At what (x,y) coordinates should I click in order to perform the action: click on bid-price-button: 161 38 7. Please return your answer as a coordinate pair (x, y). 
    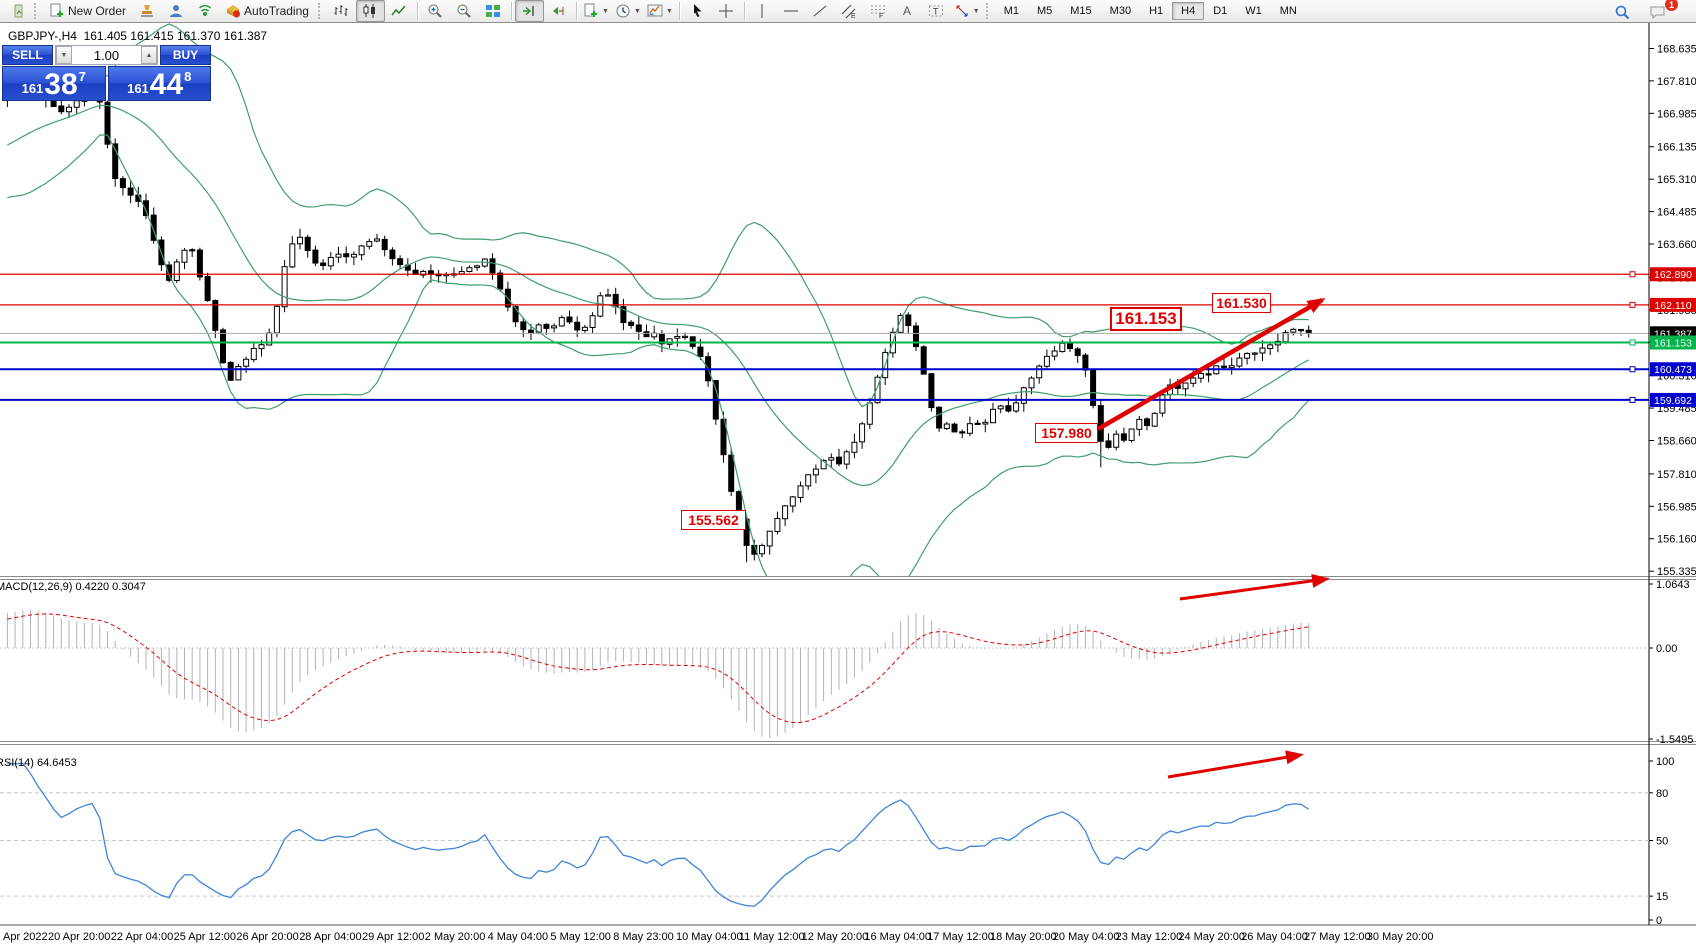
    Looking at the image, I should click on (54, 83).